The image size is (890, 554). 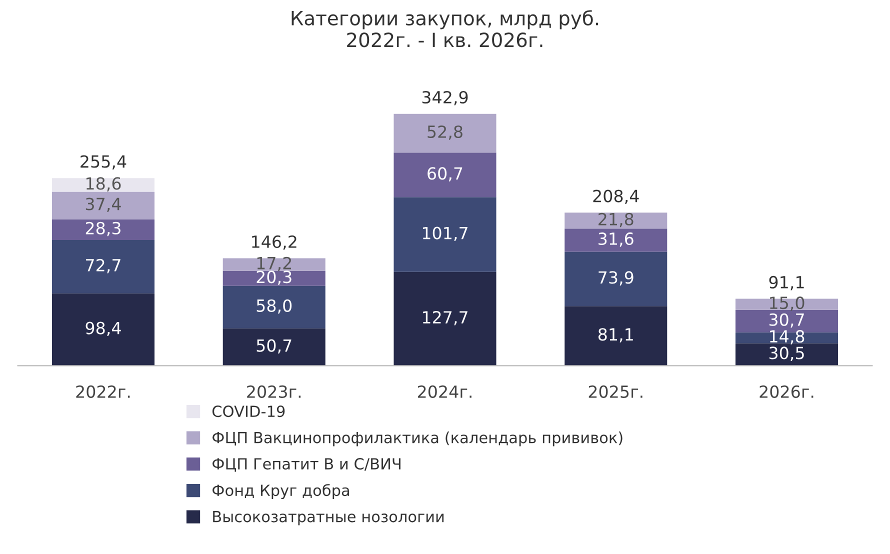 I want to click on data-label: 50,7, so click(x=274, y=346).